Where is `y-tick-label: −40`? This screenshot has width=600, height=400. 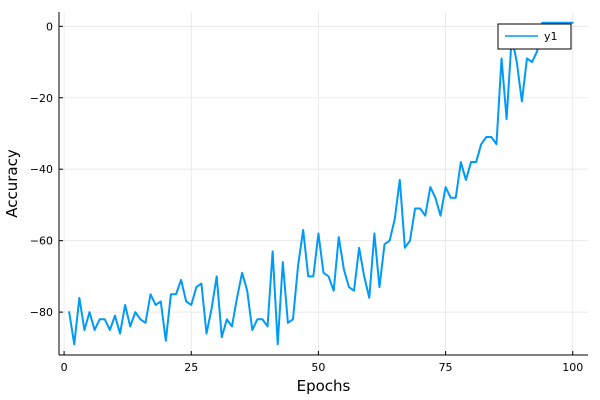
y-tick-label: −40 is located at coordinates (41, 169).